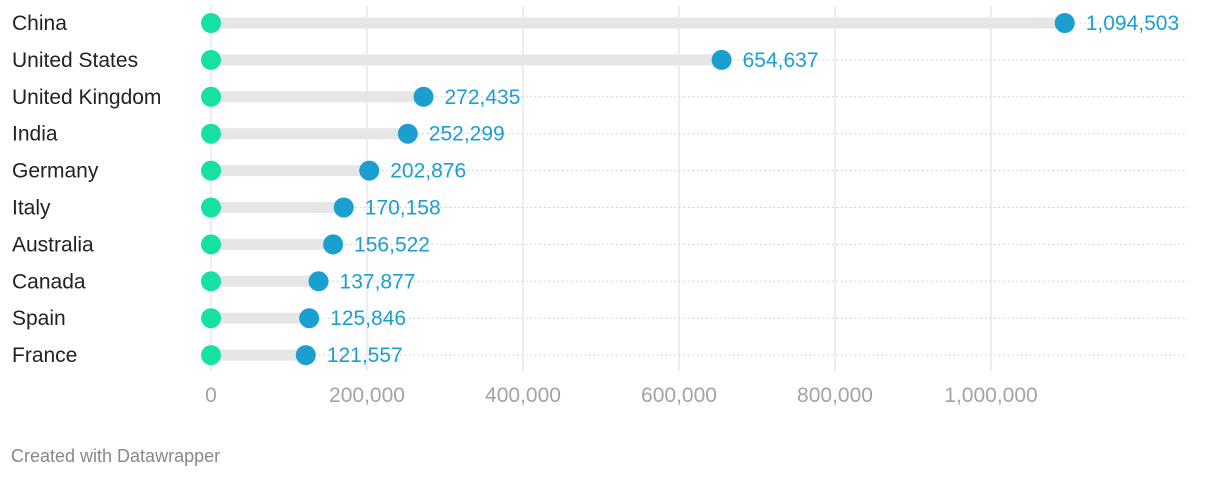 Image resolution: width=1220 pixels, height=482 pixels. What do you see at coordinates (428, 171) in the screenshot?
I see `value-label: 202,876` at bounding box center [428, 171].